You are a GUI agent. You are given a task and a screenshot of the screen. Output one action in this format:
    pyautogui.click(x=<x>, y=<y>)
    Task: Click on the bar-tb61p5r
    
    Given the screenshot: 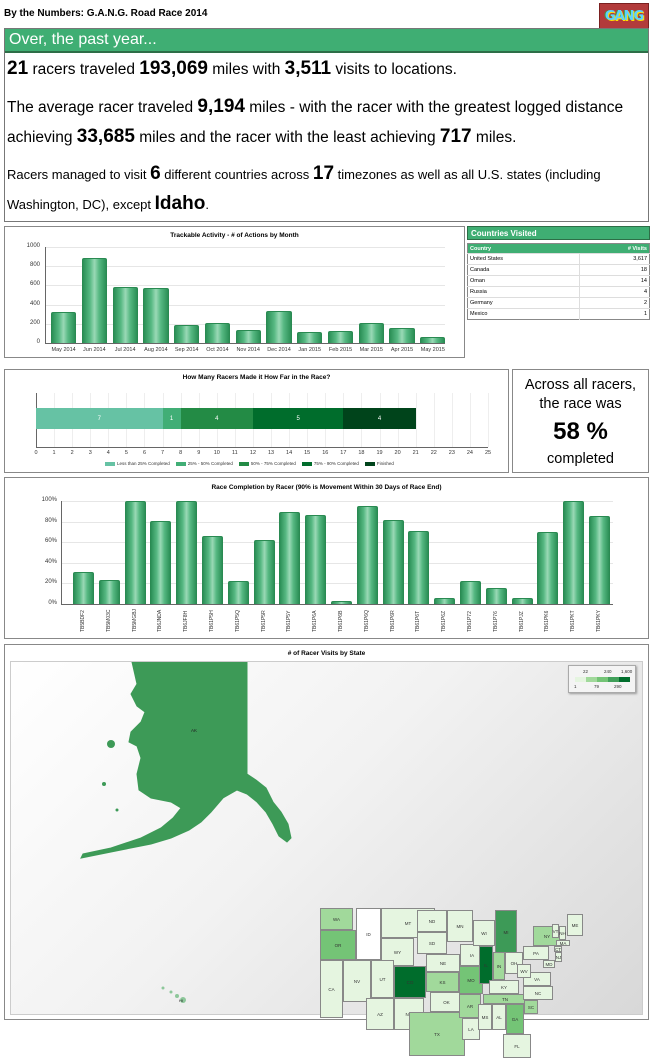 What is the action you would take?
    pyautogui.click(x=264, y=572)
    